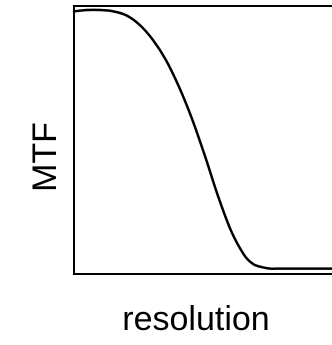 The height and width of the screenshot is (345, 332). Describe the element at coordinates (45, 157) in the screenshot. I see `y-axis-label: MTF` at that location.